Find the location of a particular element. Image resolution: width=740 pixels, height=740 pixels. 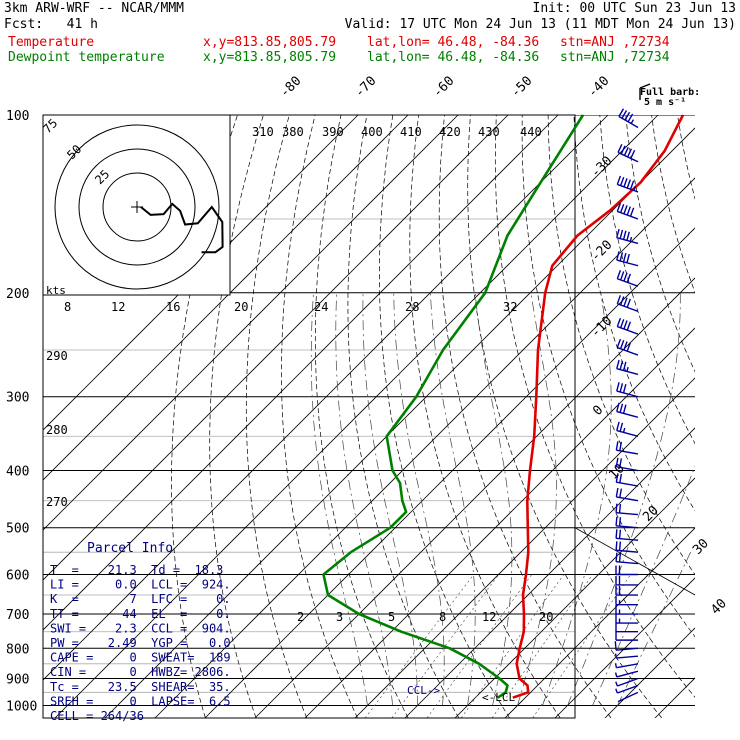

height-label: 270 is located at coordinates (57, 502).